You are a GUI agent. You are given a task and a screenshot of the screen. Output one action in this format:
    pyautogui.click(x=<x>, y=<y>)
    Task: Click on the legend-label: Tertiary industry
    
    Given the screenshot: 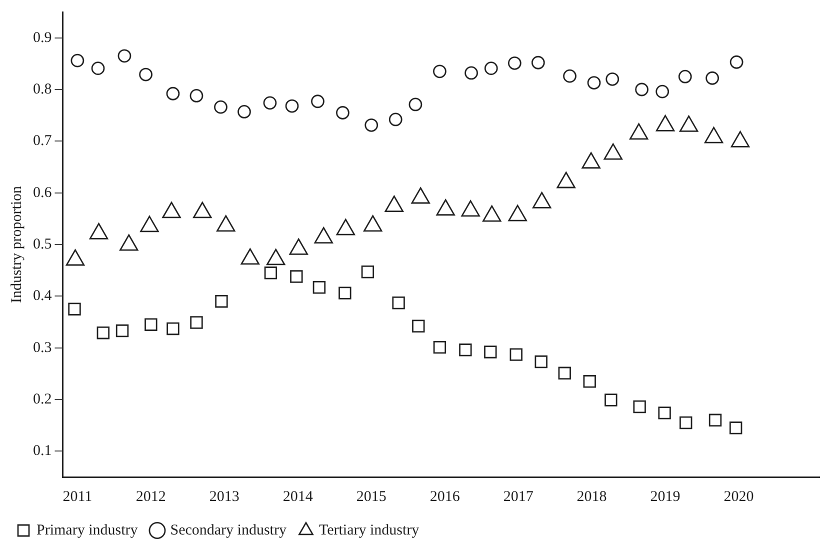 What is the action you would take?
    pyautogui.click(x=369, y=530)
    